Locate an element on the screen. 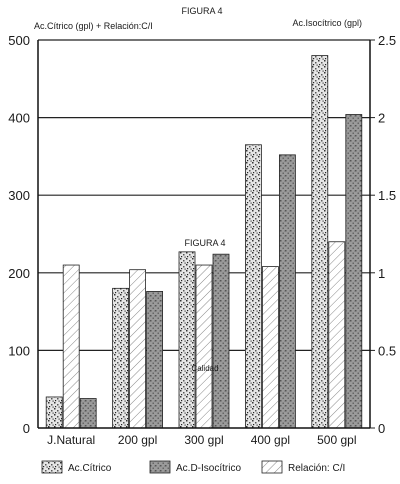  y-right-tick-label: 1.5 is located at coordinates (387, 195).